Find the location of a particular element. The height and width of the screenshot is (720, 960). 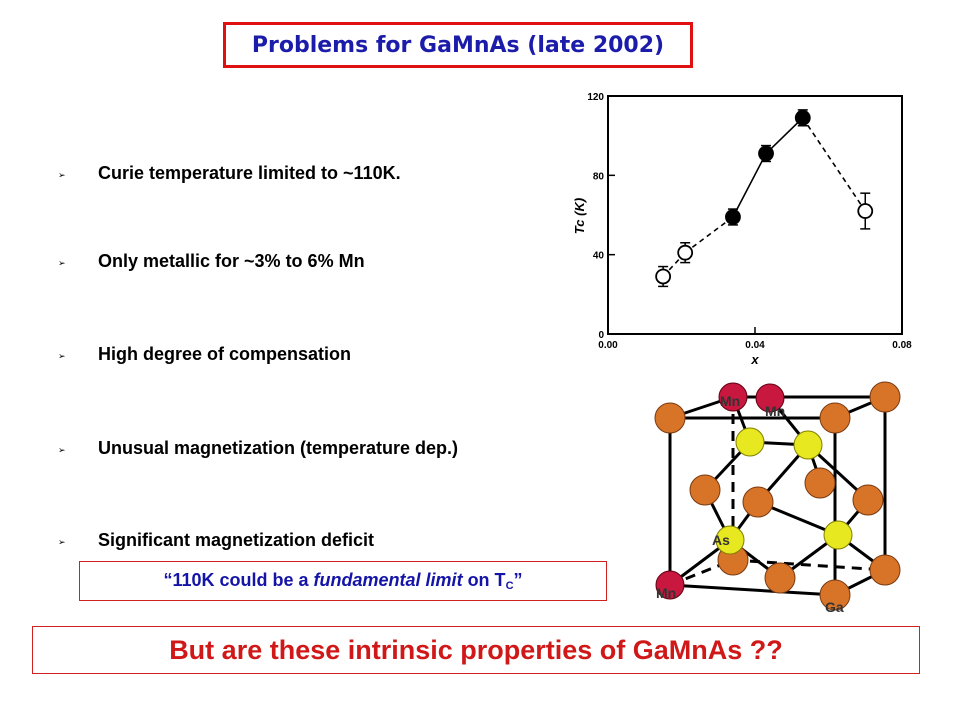

as-label: As is located at coordinates (721, 540).